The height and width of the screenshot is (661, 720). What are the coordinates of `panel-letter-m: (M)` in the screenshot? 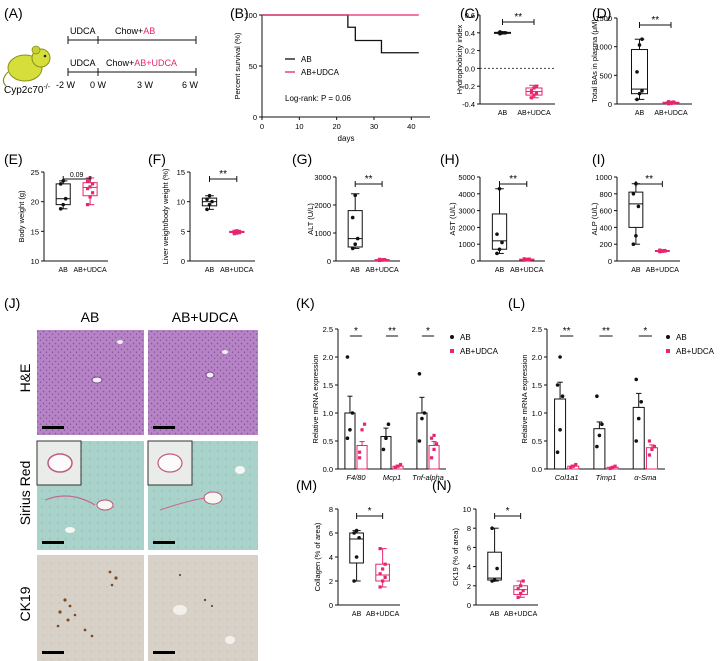 It's located at (306, 485).